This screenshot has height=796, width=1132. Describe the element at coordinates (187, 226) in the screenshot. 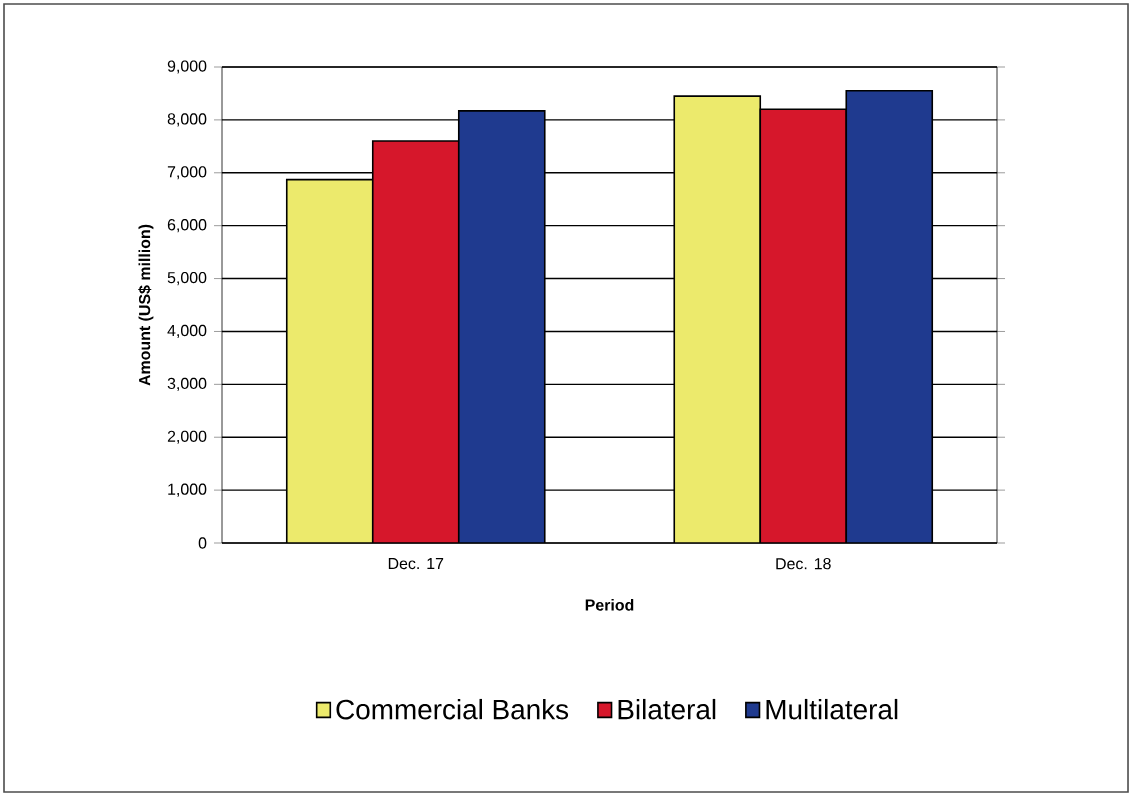

I see `y-tick-label: 6,000` at that location.